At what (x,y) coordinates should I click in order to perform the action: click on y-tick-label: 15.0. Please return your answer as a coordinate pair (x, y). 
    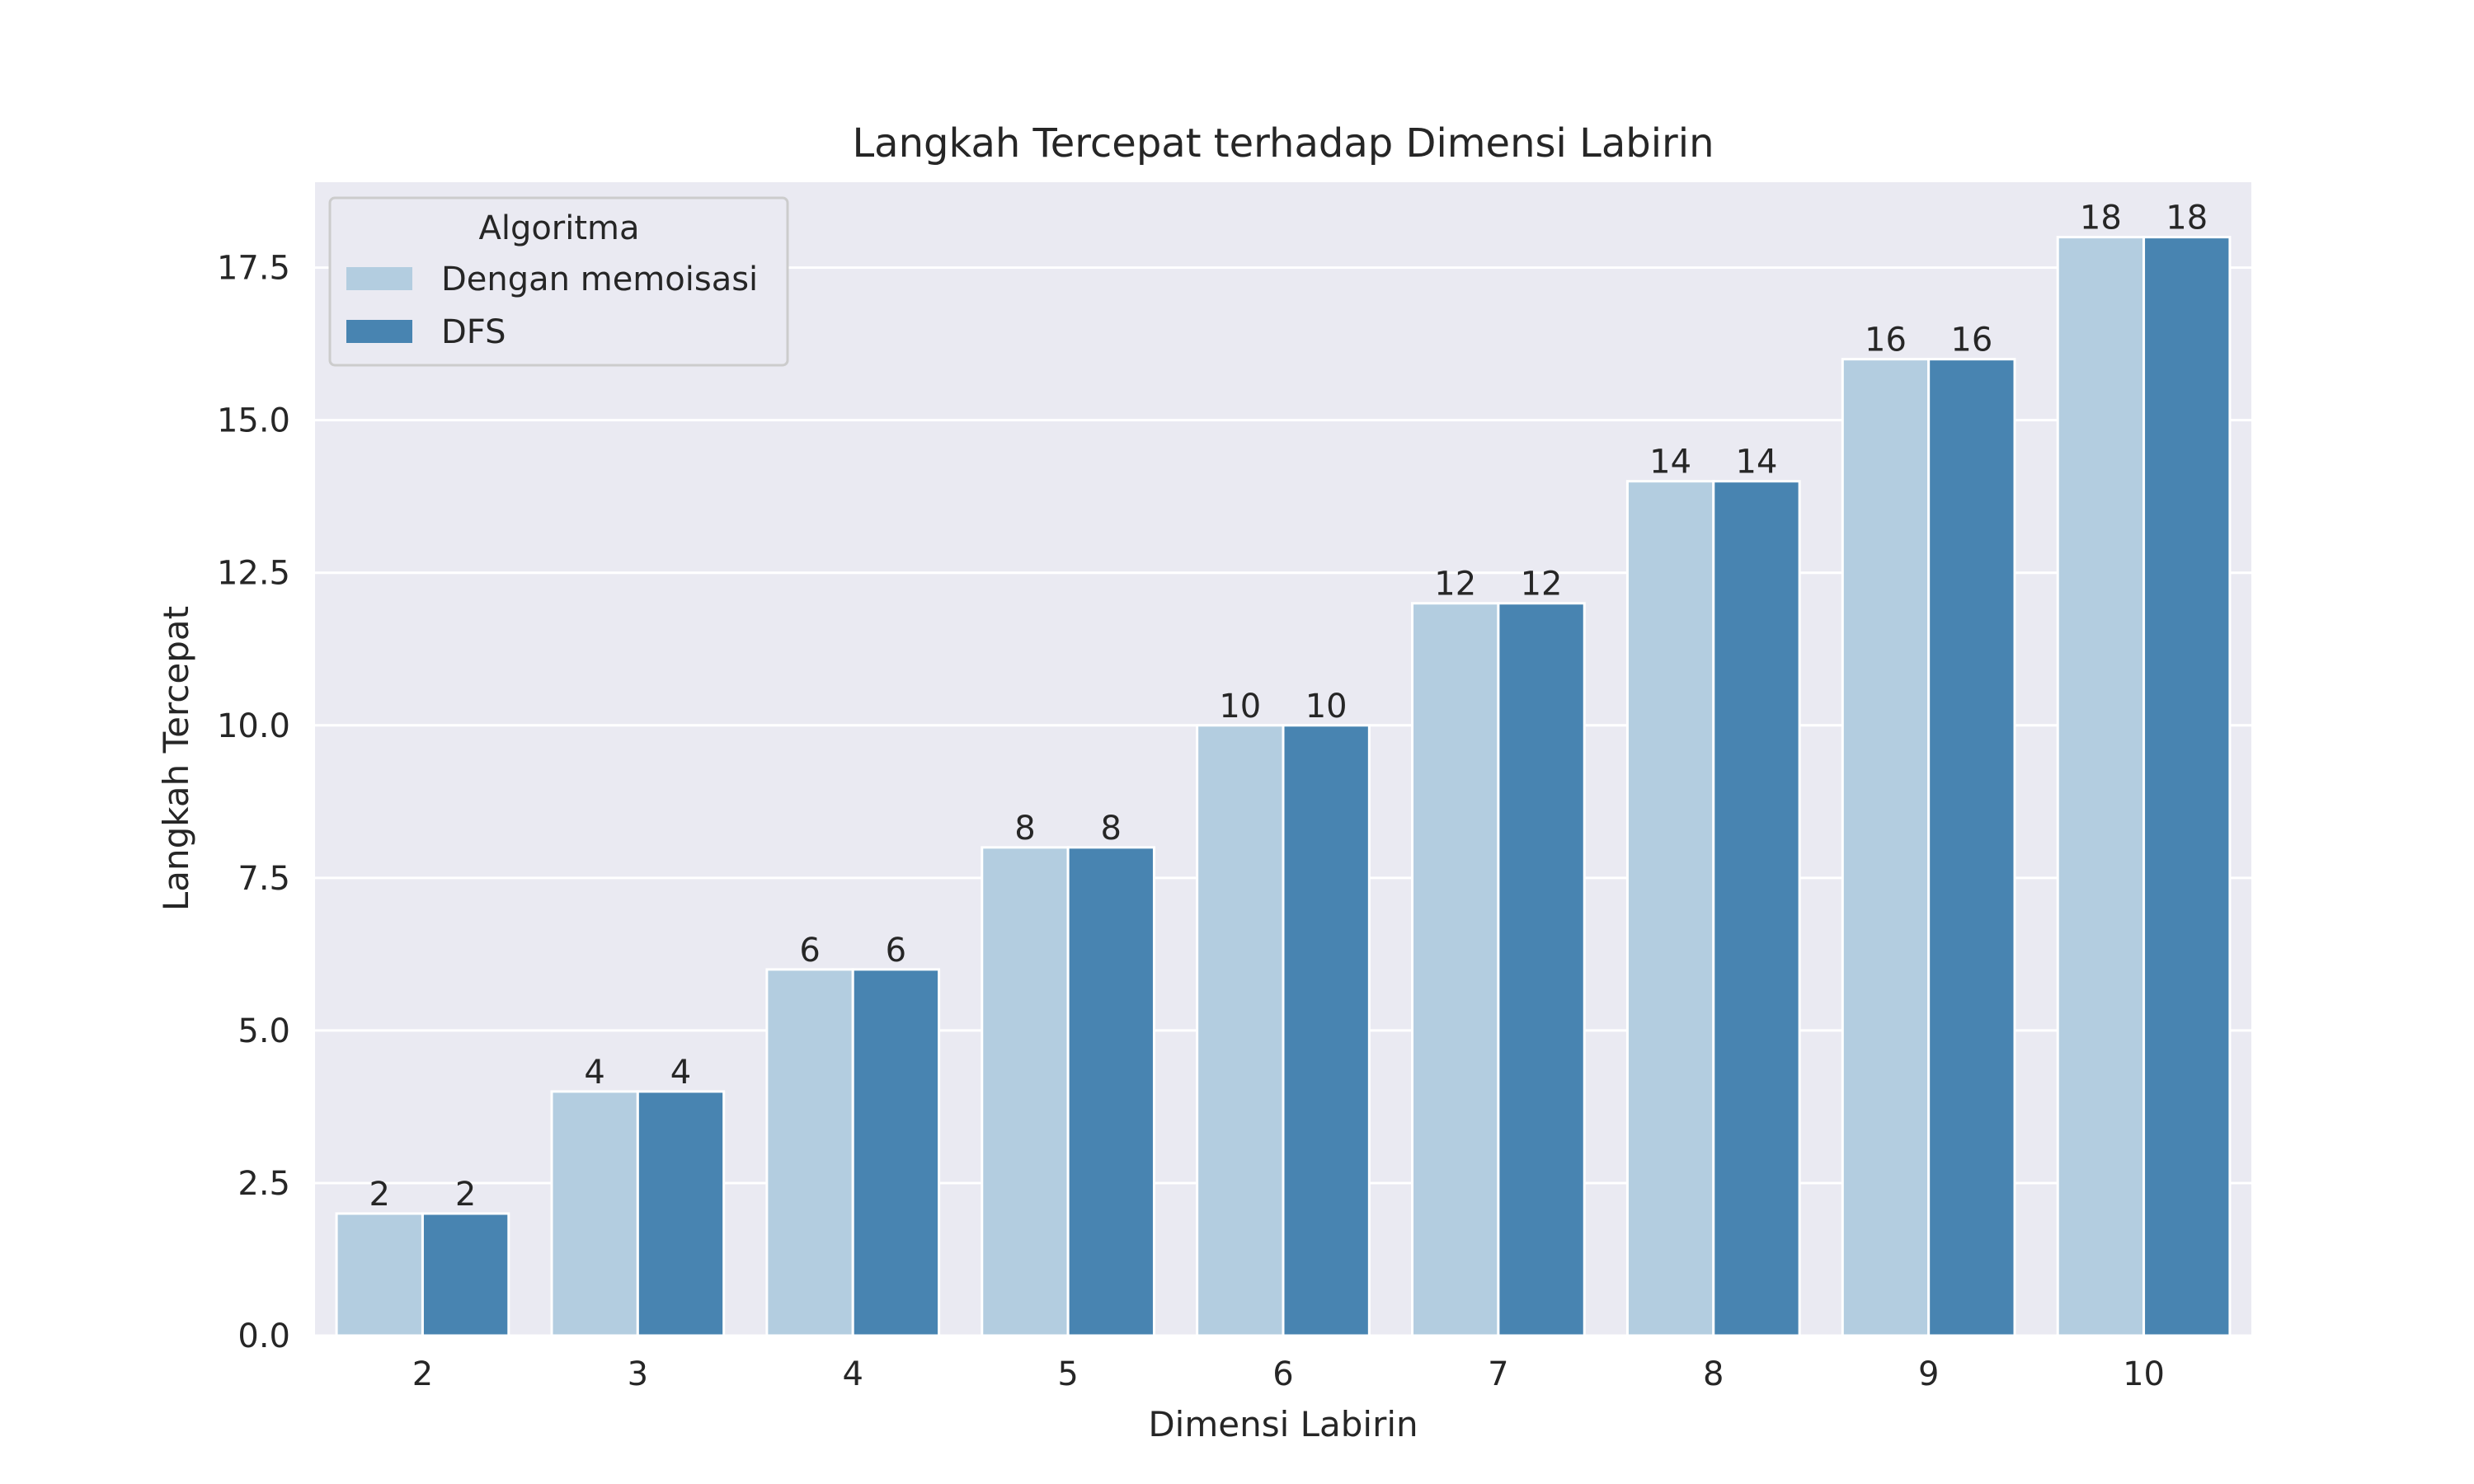
    Looking at the image, I should click on (253, 421).